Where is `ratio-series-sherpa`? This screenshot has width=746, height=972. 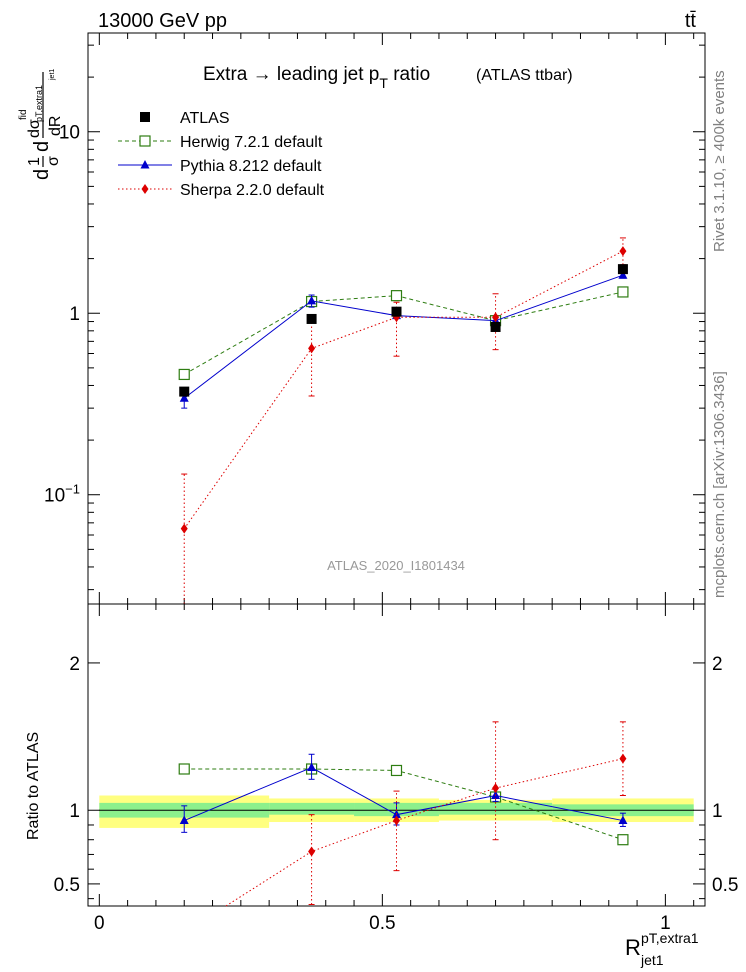
ratio-series-sherpa is located at coordinates (426, 814).